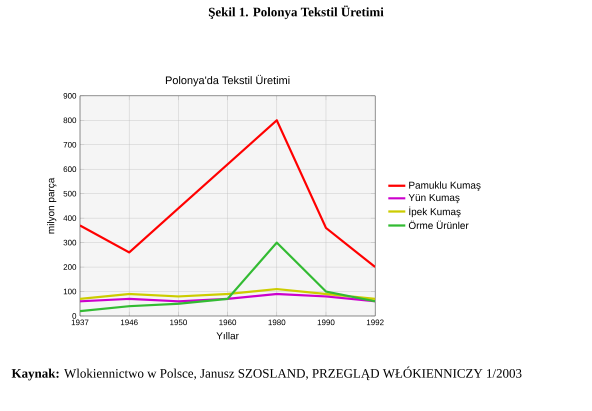  I want to click on legend-label: Pamuklu Kumaş, so click(445, 186).